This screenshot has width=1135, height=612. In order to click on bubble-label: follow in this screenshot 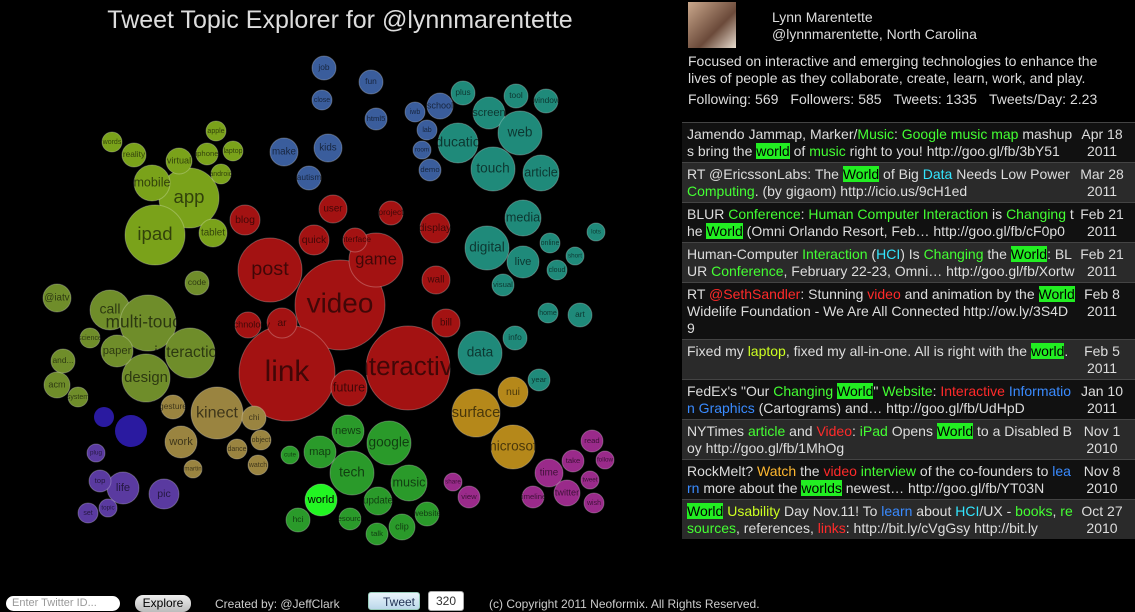, I will do `click(605, 460)`.